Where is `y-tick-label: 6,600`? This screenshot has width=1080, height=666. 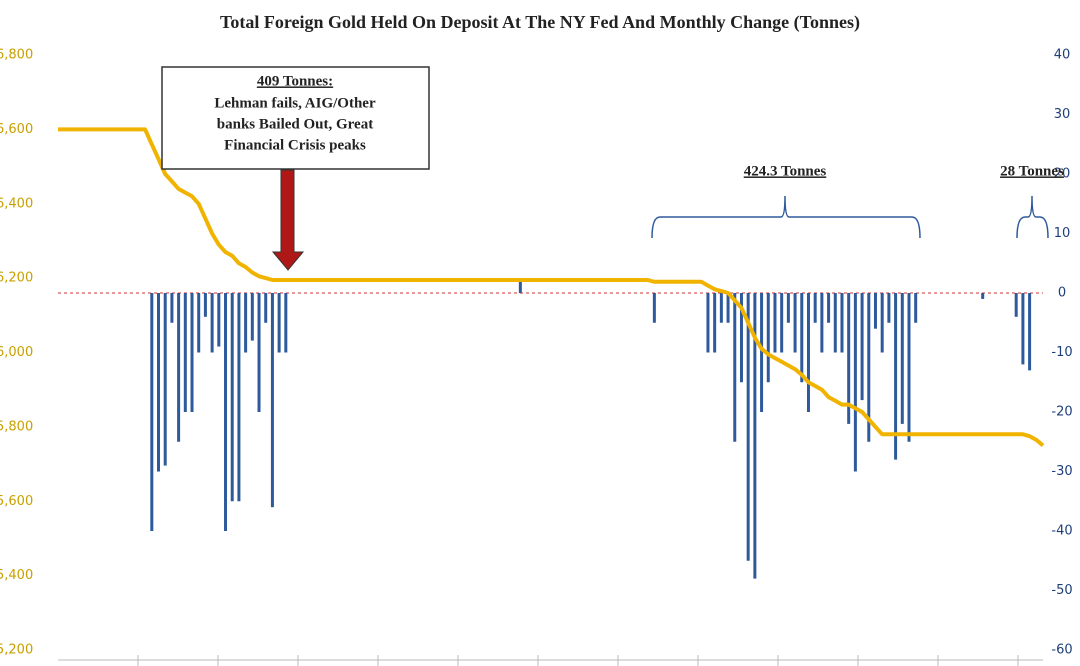 y-tick-label: 6,600 is located at coordinates (16, 129).